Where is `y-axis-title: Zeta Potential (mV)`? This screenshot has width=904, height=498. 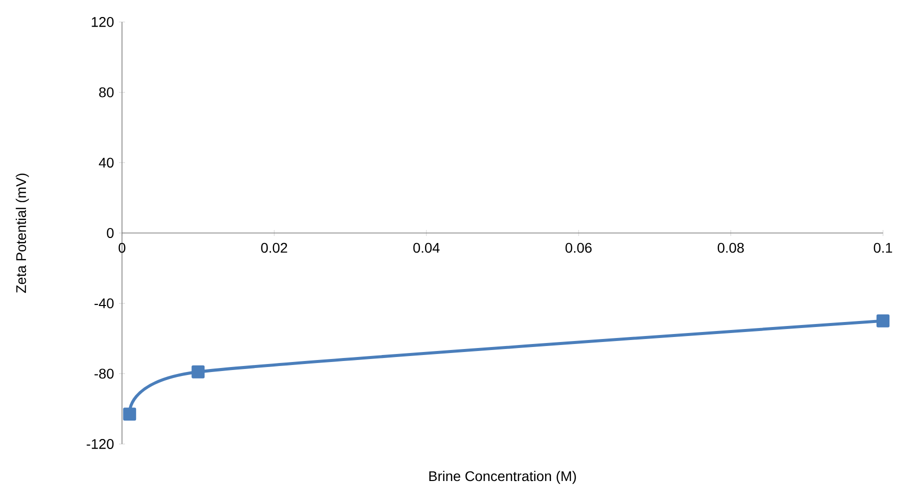 y-axis-title: Zeta Potential (mV) is located at coordinates (22, 233).